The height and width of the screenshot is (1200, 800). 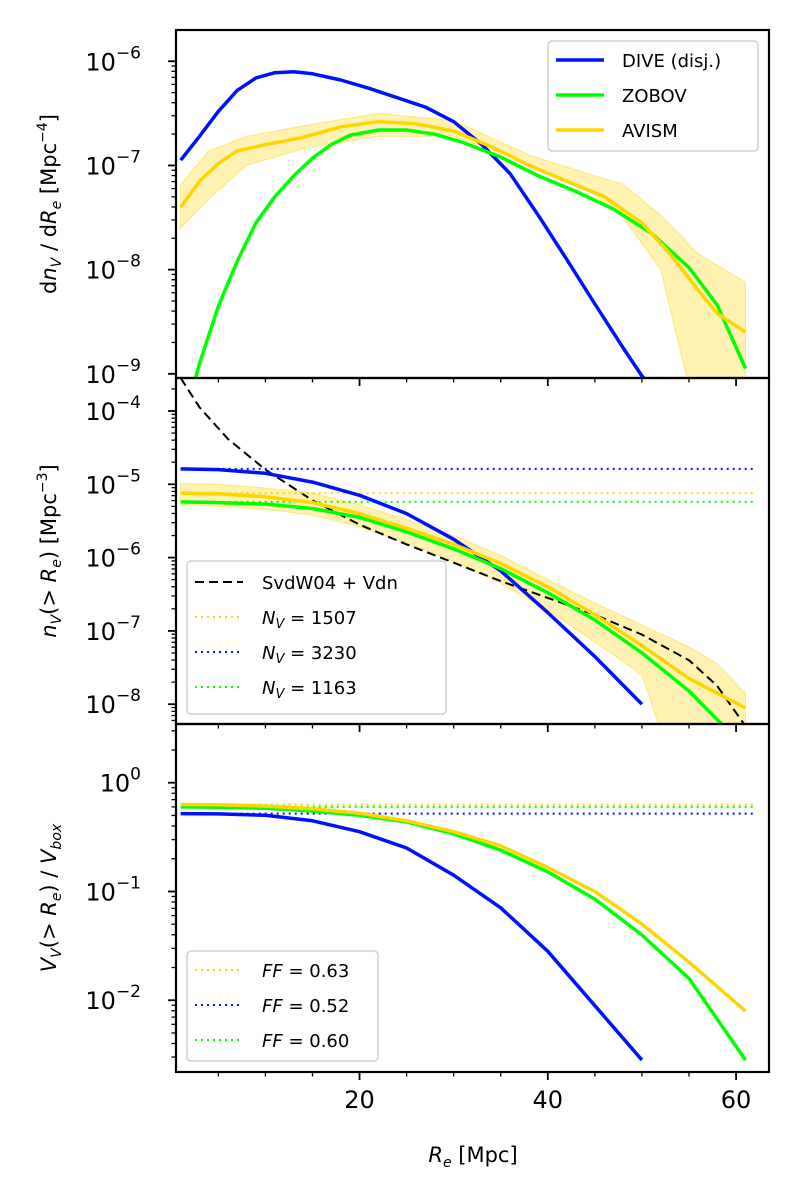 I want to click on xlabel-sub: e, so click(x=447, y=1163).